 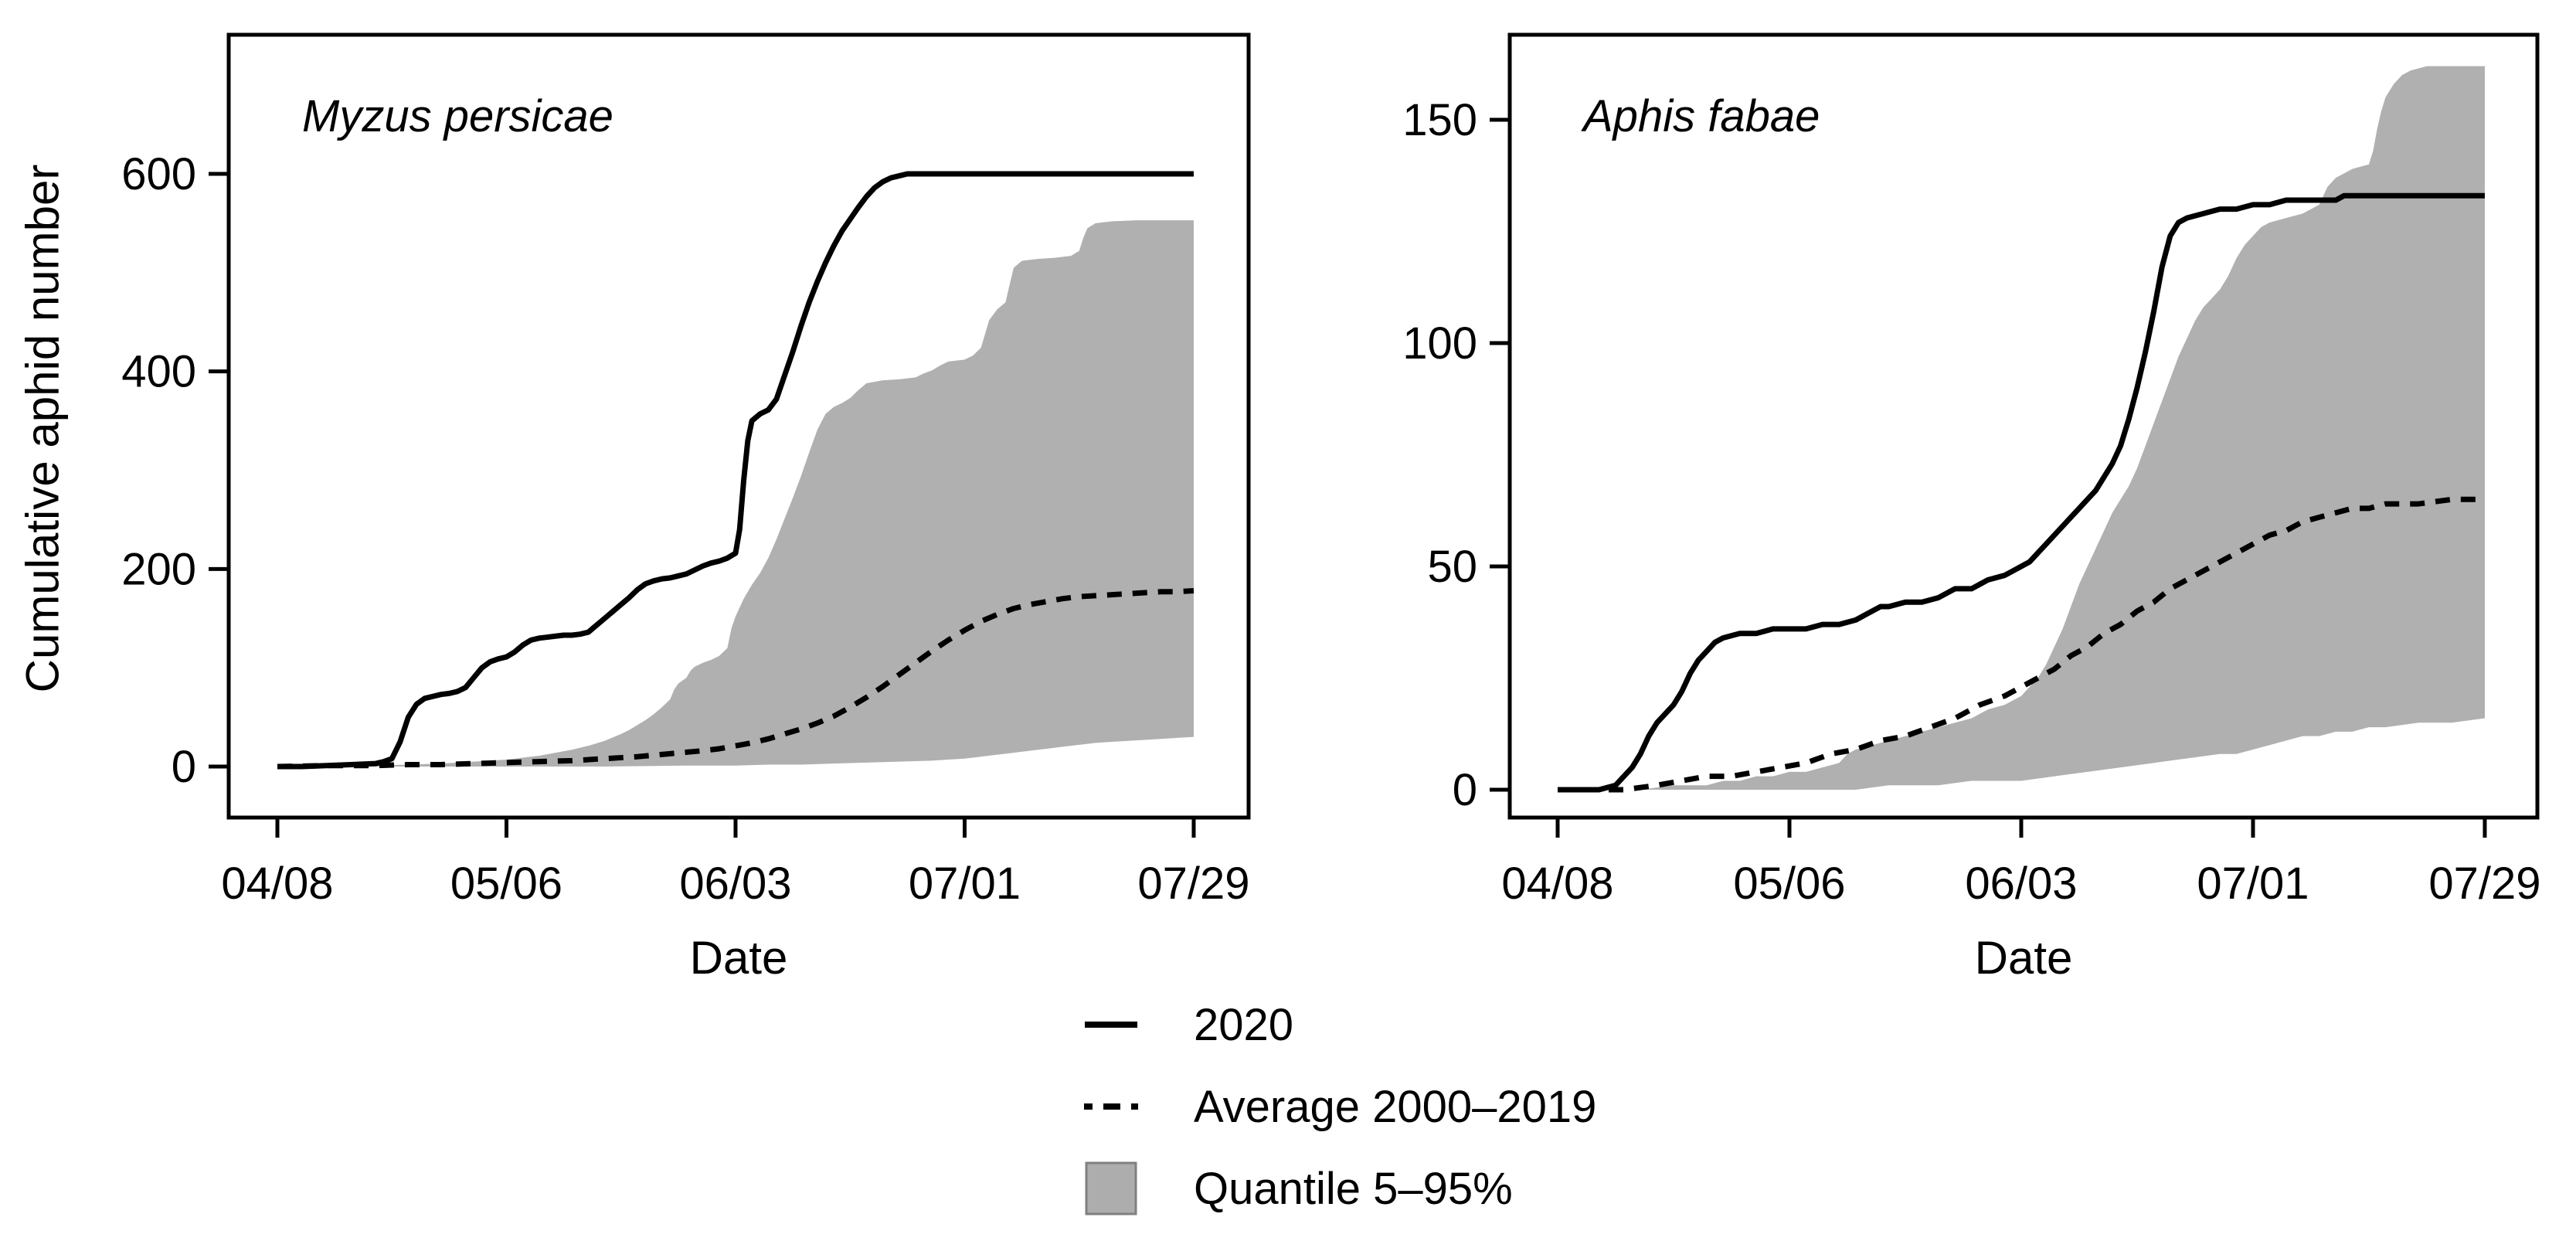 What do you see at coordinates (1111, 1025) in the screenshot?
I see `solid-line-icon` at bounding box center [1111, 1025].